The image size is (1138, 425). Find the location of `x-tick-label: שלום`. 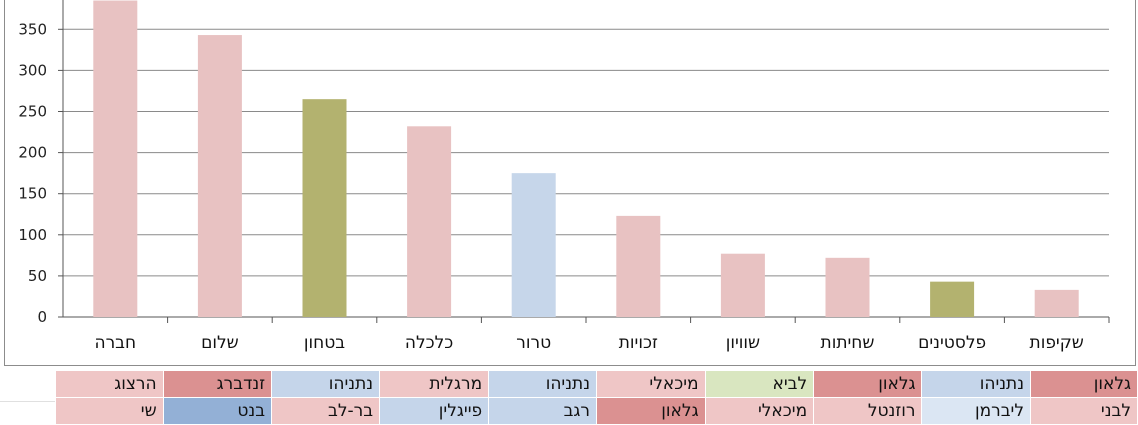

x-tick-label: שלום is located at coordinates (220, 343).